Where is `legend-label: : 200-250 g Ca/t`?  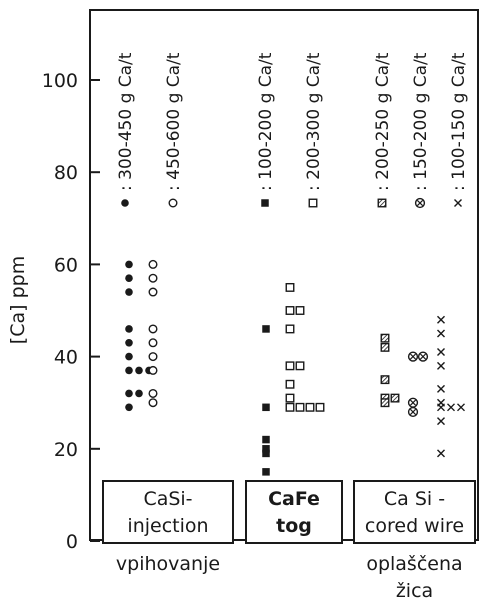
legend-label: : 200-250 g Ca/t is located at coordinates (383, 121).